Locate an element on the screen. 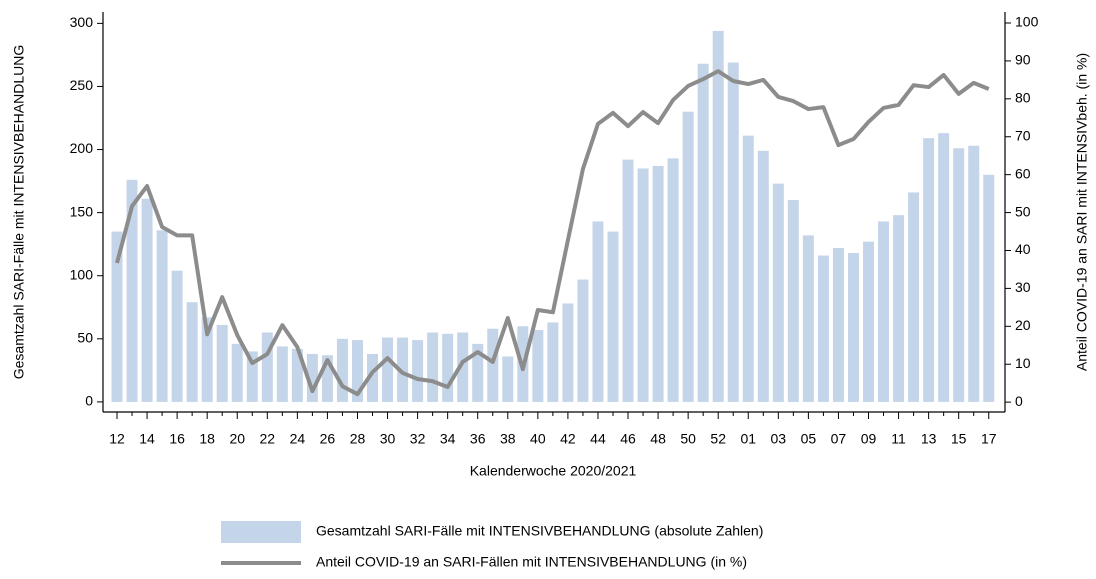  x-tick-label: 50 is located at coordinates (688, 439).